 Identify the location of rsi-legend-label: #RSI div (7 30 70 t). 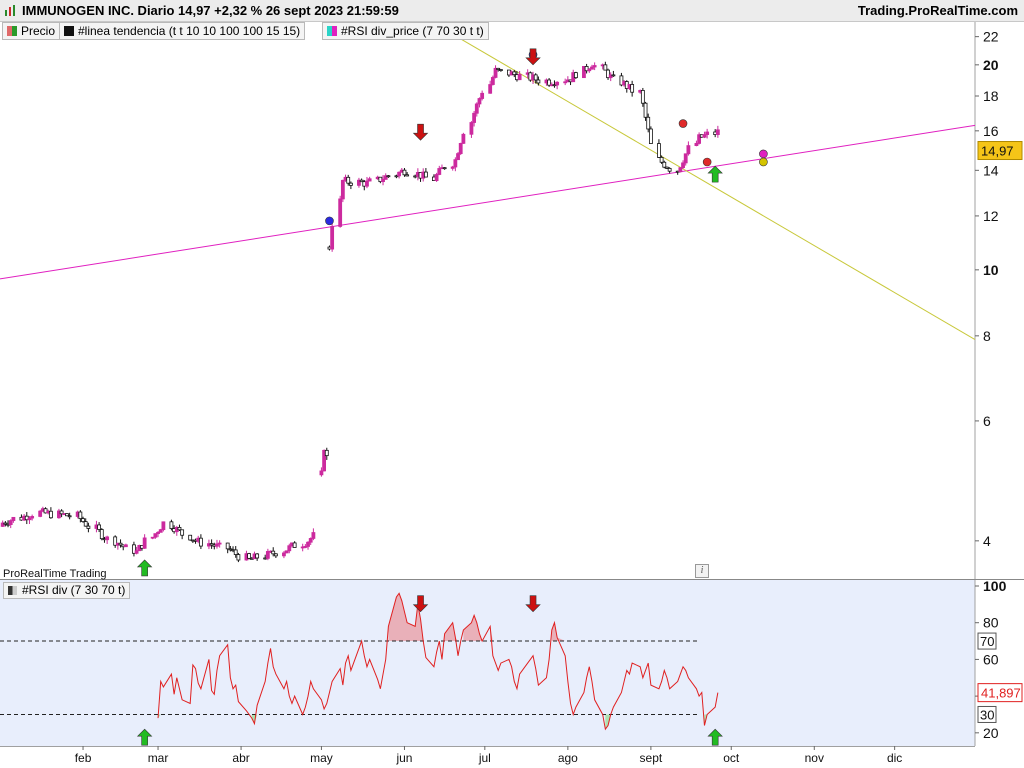
(74, 590).